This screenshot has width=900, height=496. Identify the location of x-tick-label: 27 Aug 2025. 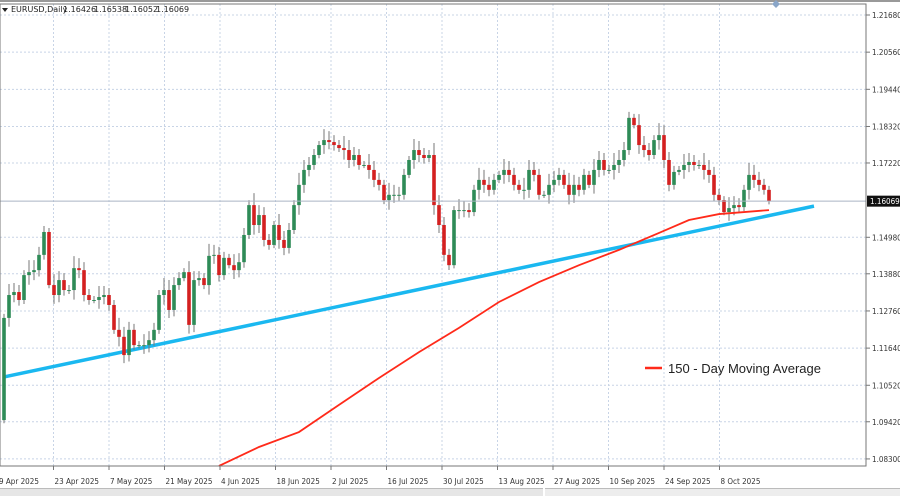
(577, 481).